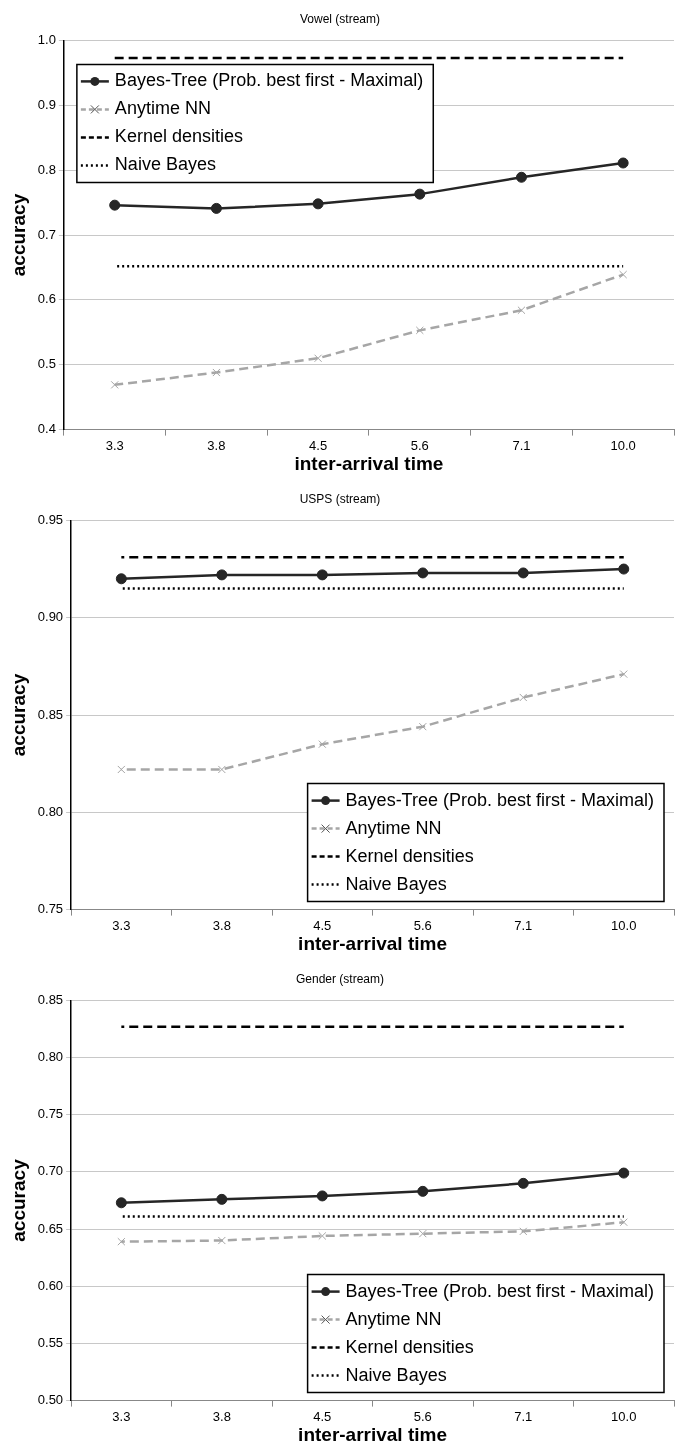 This screenshot has height=1451, width=680. I want to click on y-tick-label: 0.65, so click(50, 1228).